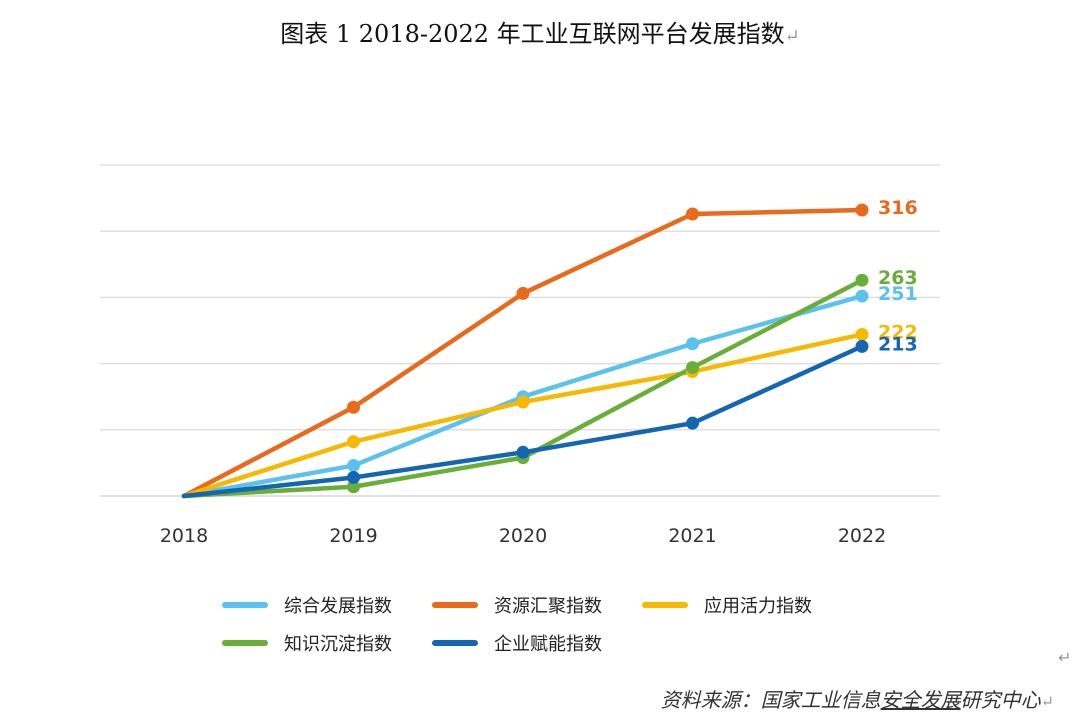  I want to click on legend-label: 知识沉淀指数, so click(338, 644).